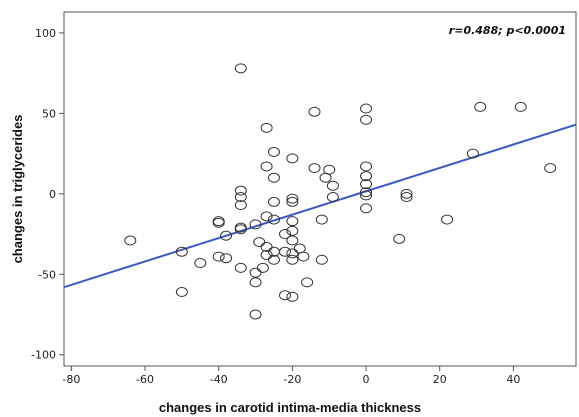 The image size is (579, 417). Describe the element at coordinates (366, 379) in the screenshot. I see `x-tick-label: 0` at that location.